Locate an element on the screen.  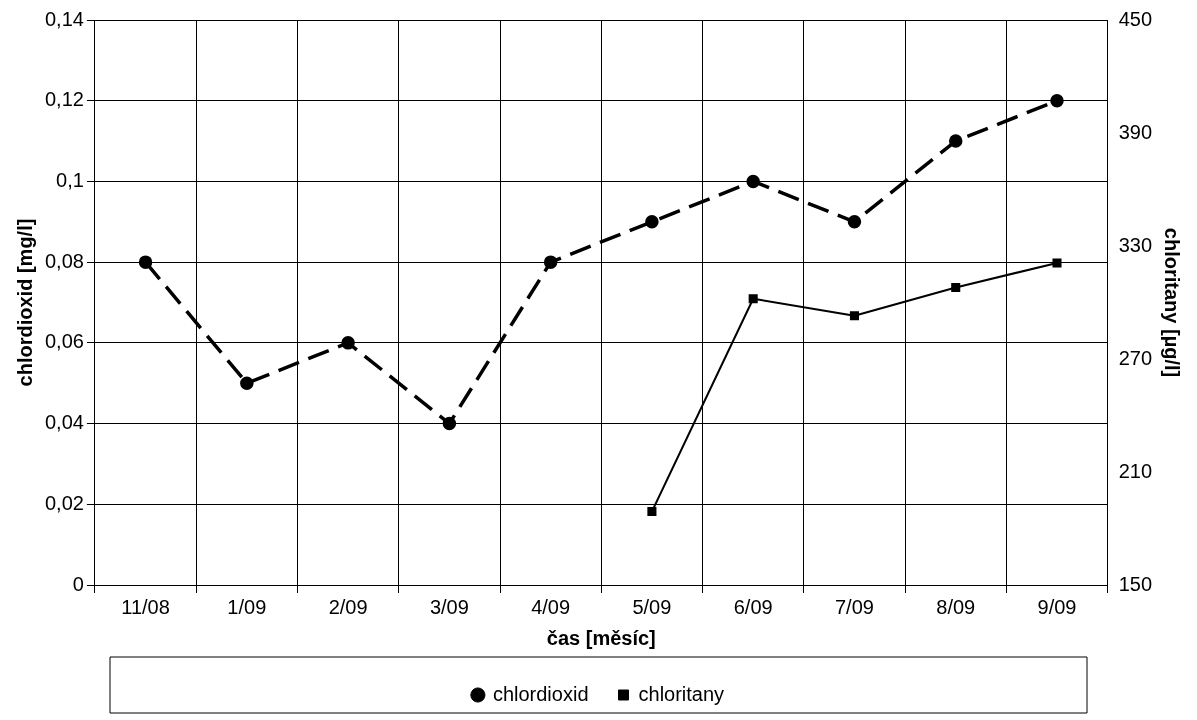
y2-tick-label: 150 is located at coordinates (1135, 583).